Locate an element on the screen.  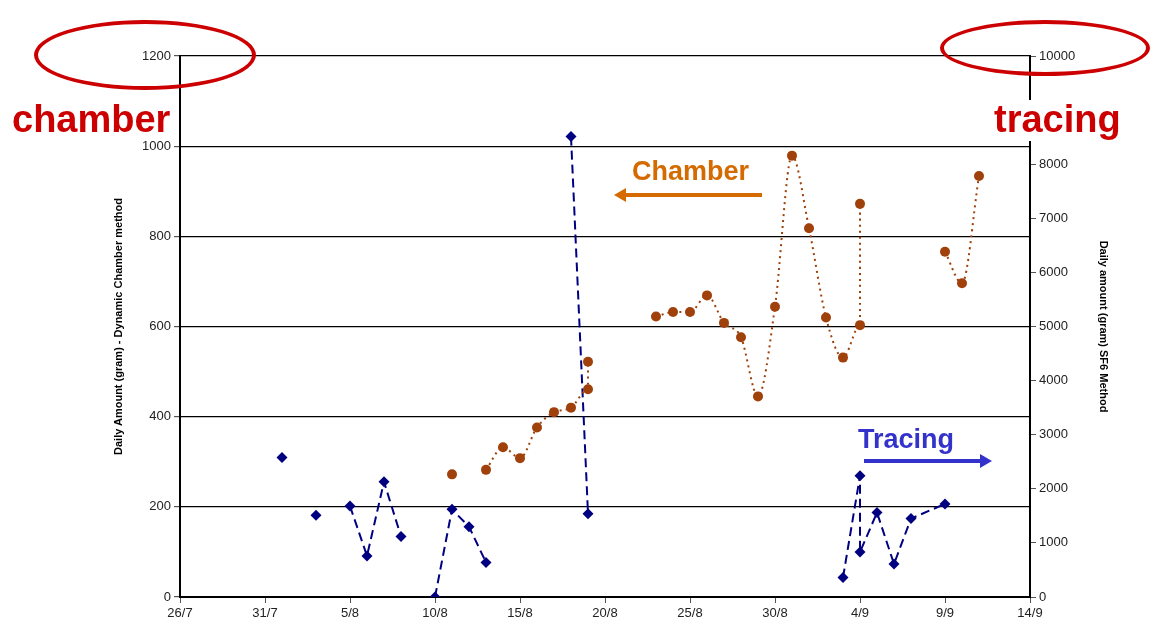
y2-tick-label: 1000 is located at coordinates (1053, 542).